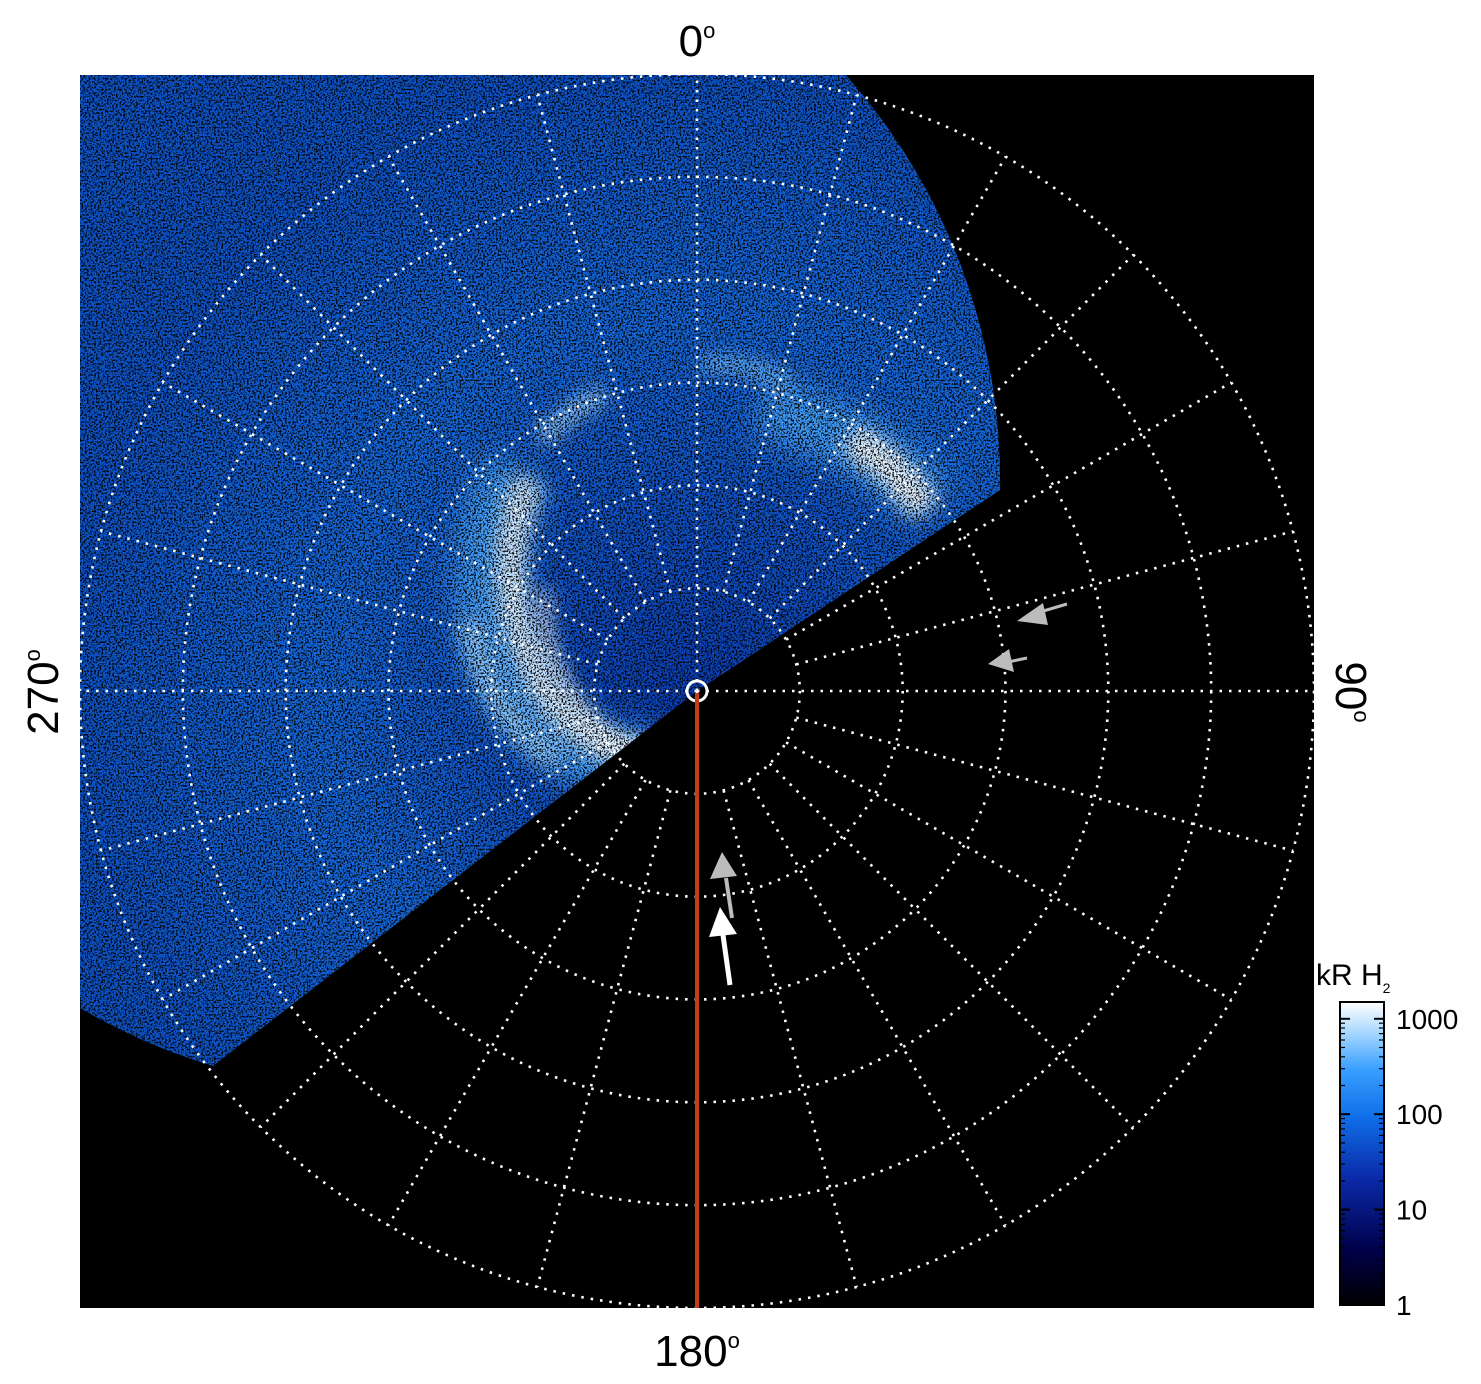 The image size is (1481, 1384). I want to click on white-arrow, so click(723, 946).